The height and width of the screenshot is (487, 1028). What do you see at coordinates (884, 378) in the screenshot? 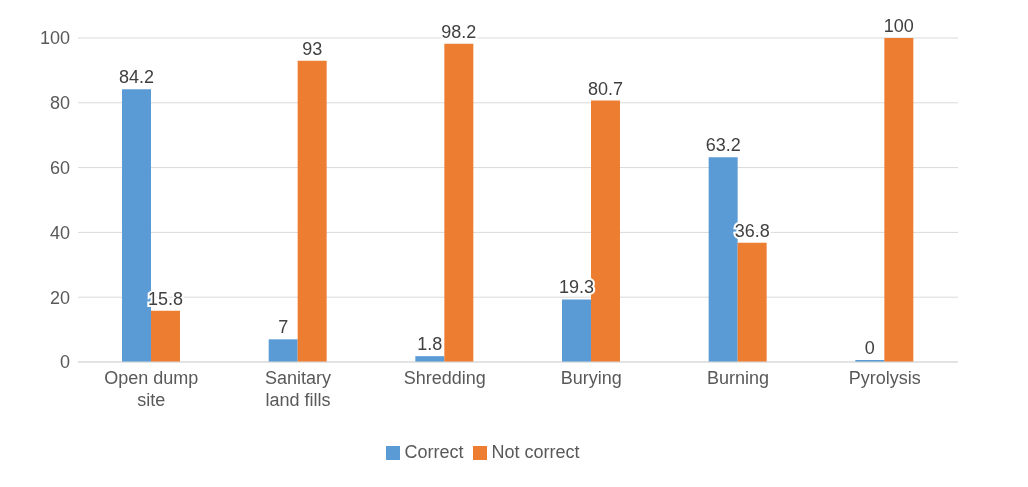
I see `x-tick-label: Pyrolysis` at bounding box center [884, 378].